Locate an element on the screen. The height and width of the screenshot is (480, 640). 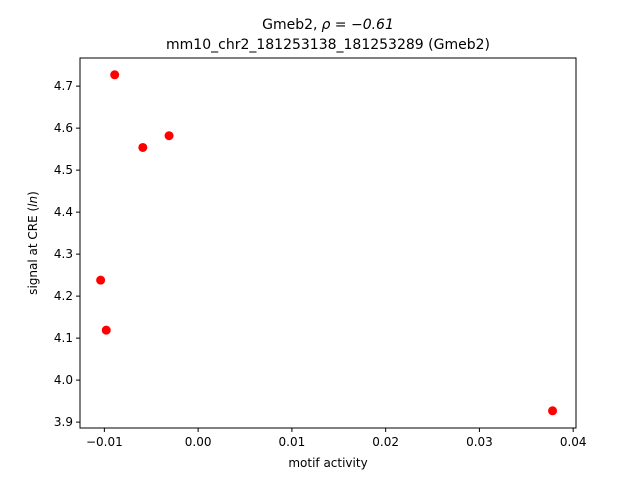
y-tick-label: 4.1 is located at coordinates (63, 338).